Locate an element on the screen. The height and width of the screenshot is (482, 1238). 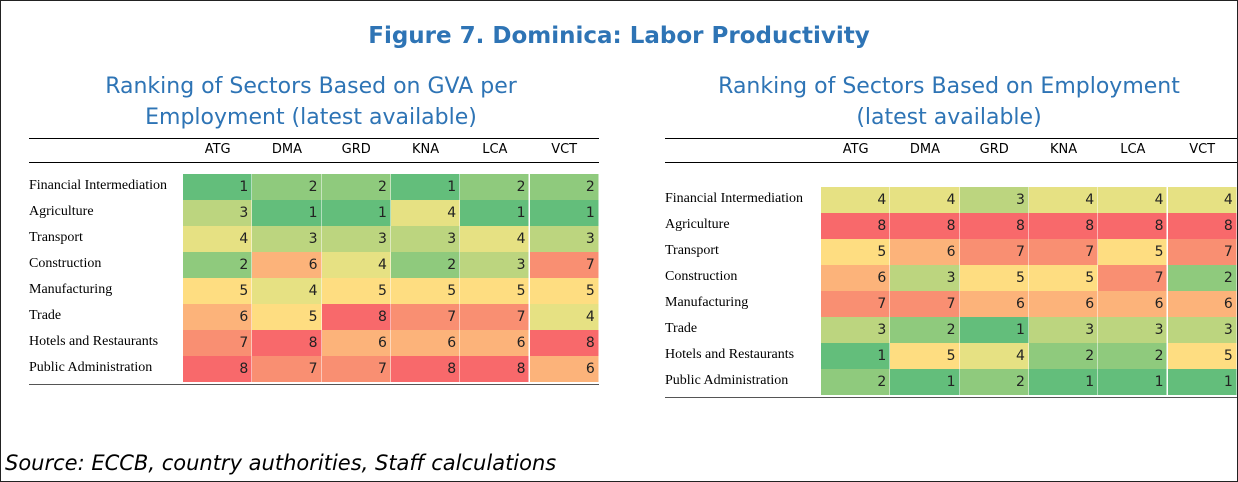
column-header: VCT is located at coordinates (1202, 149).